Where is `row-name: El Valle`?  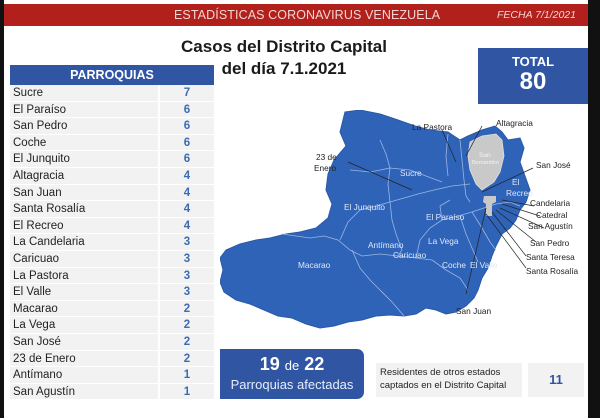
row-name: El Valle is located at coordinates (85, 292).